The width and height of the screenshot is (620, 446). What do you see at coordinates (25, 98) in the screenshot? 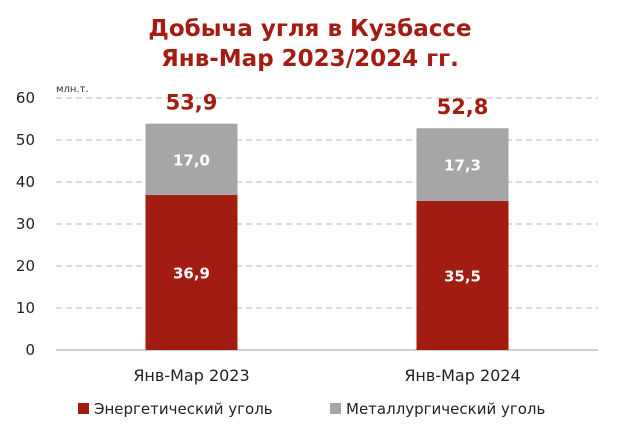
I see `y-tick-label: 60` at bounding box center [25, 98].